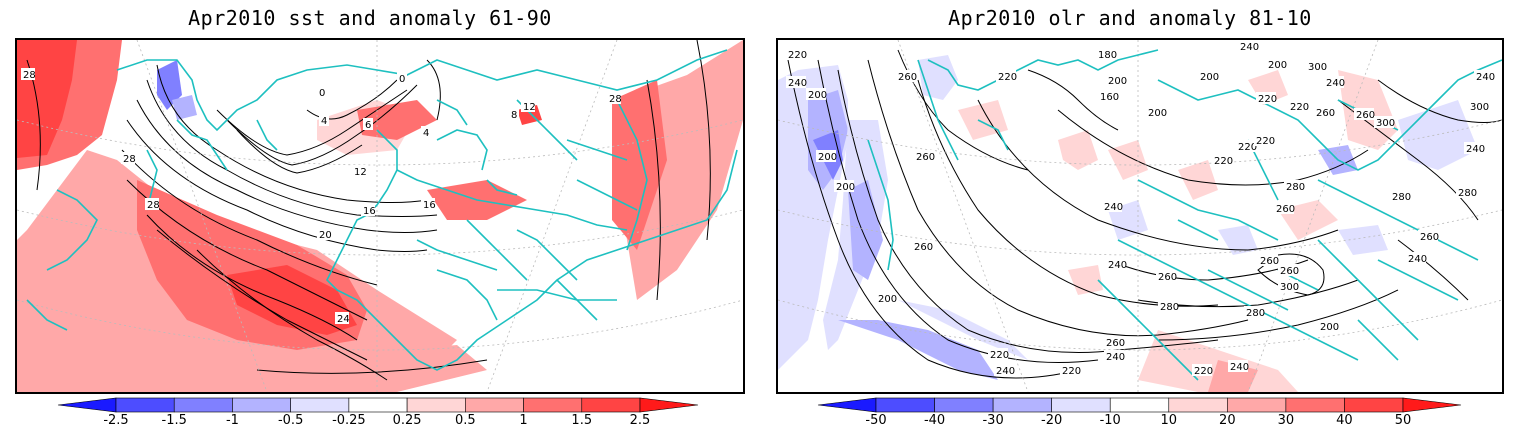 The width and height of the screenshot is (1520, 430). What do you see at coordinates (360, 172) in the screenshot?
I see `contour-label: 12` at bounding box center [360, 172].